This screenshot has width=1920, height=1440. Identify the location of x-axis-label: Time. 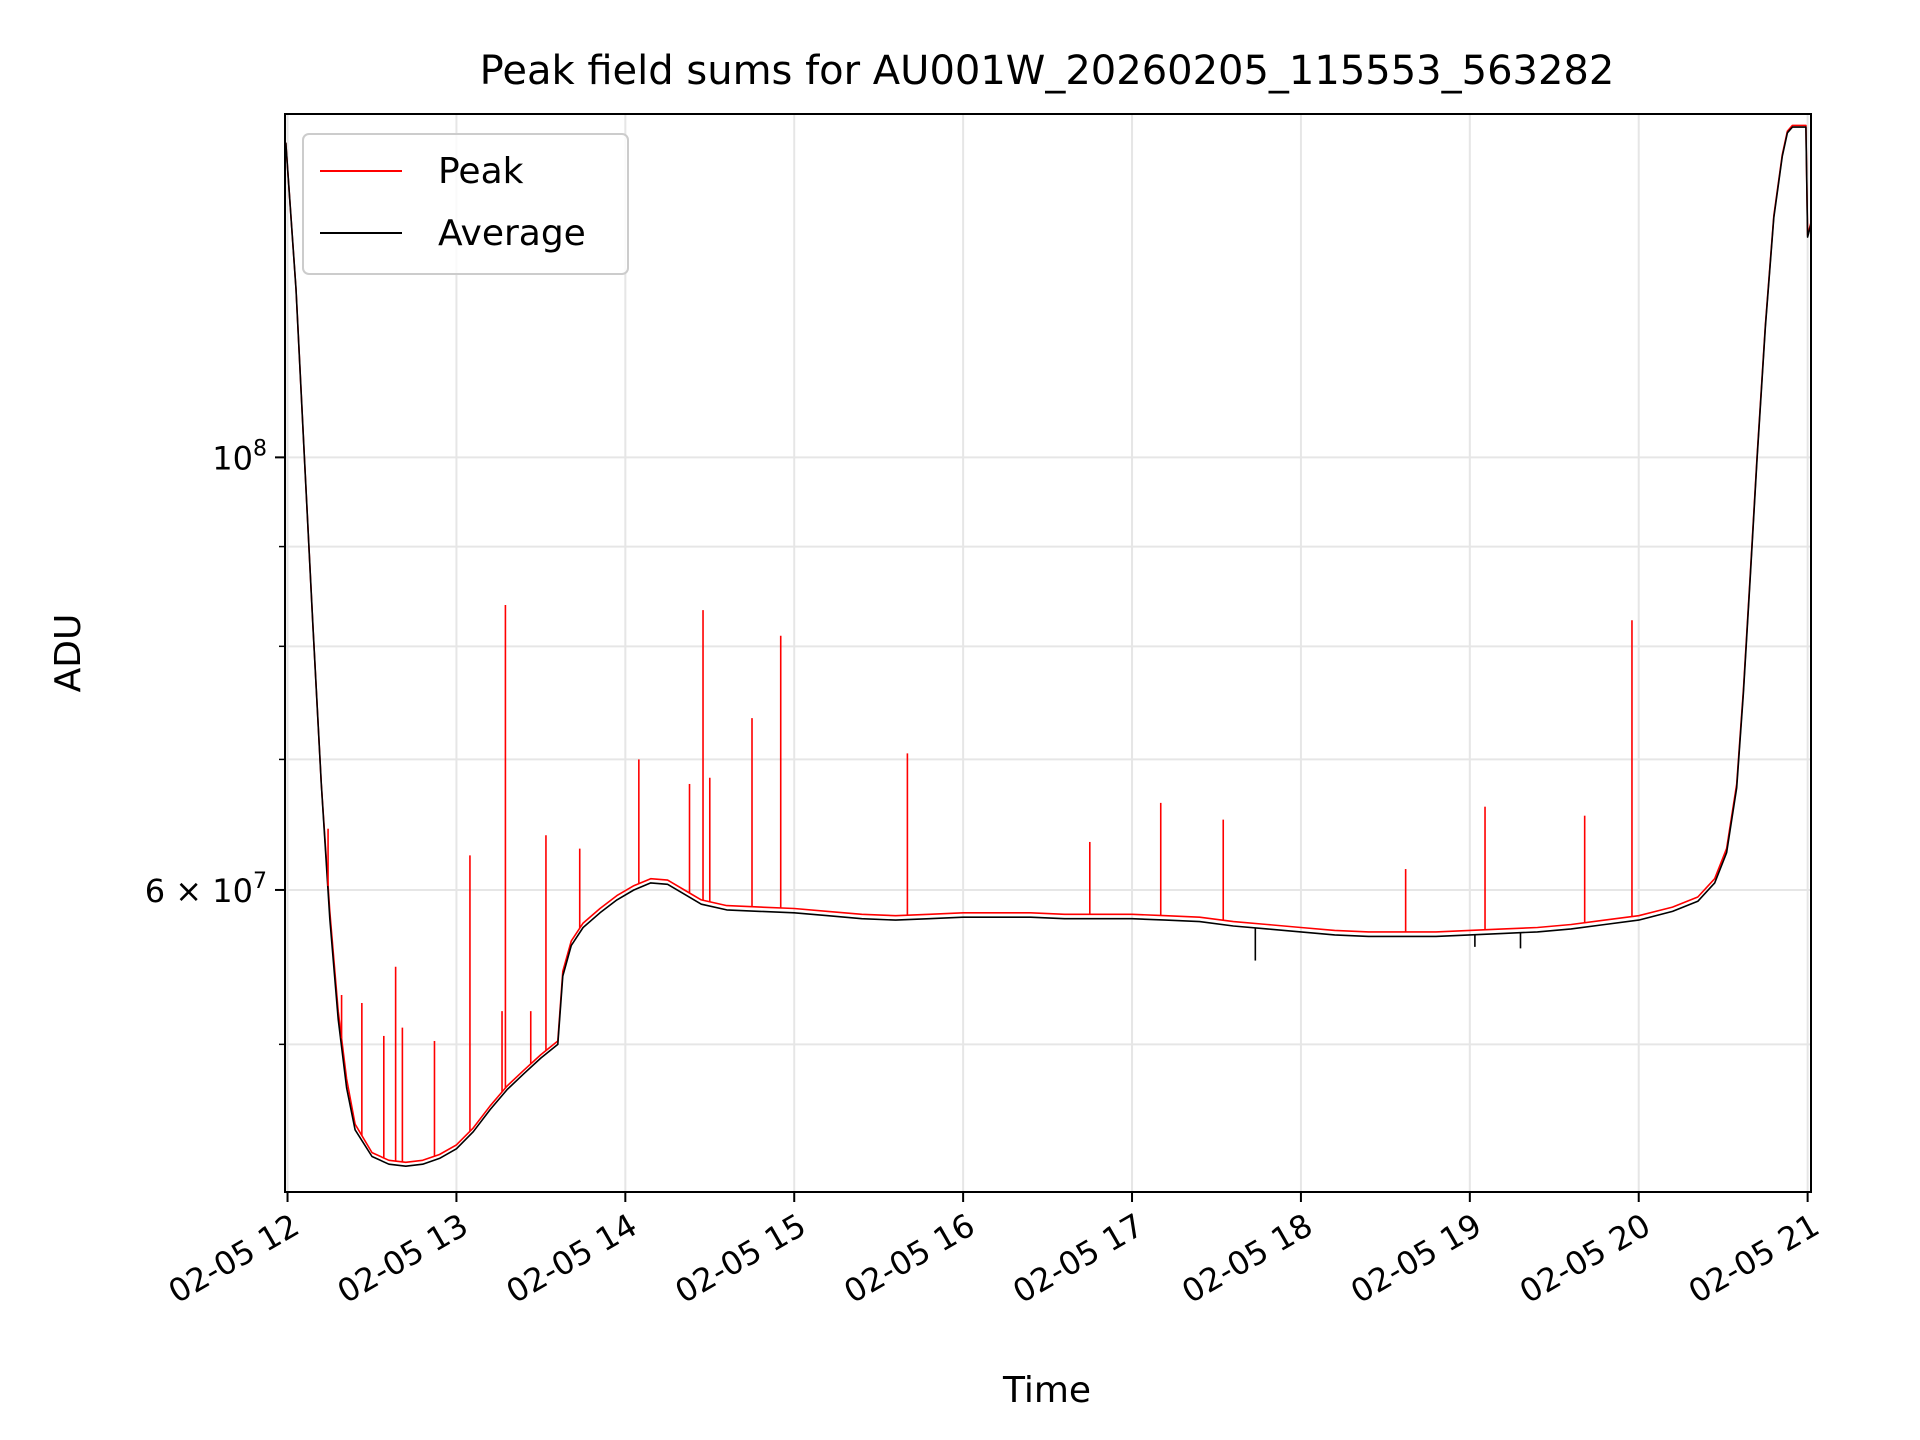
(1046, 1390).